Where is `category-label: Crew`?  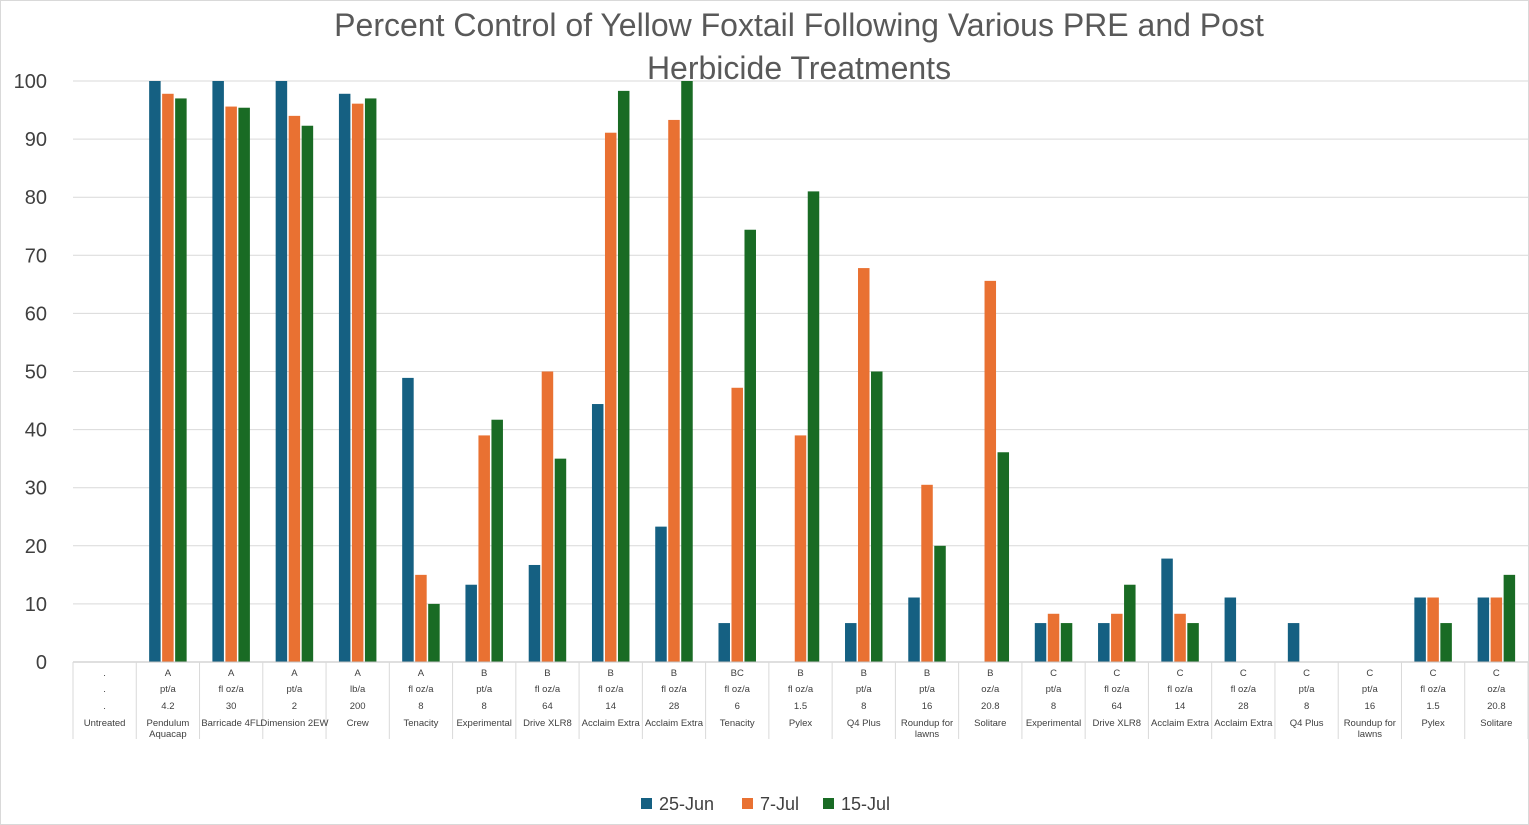 category-label: Crew is located at coordinates (358, 723).